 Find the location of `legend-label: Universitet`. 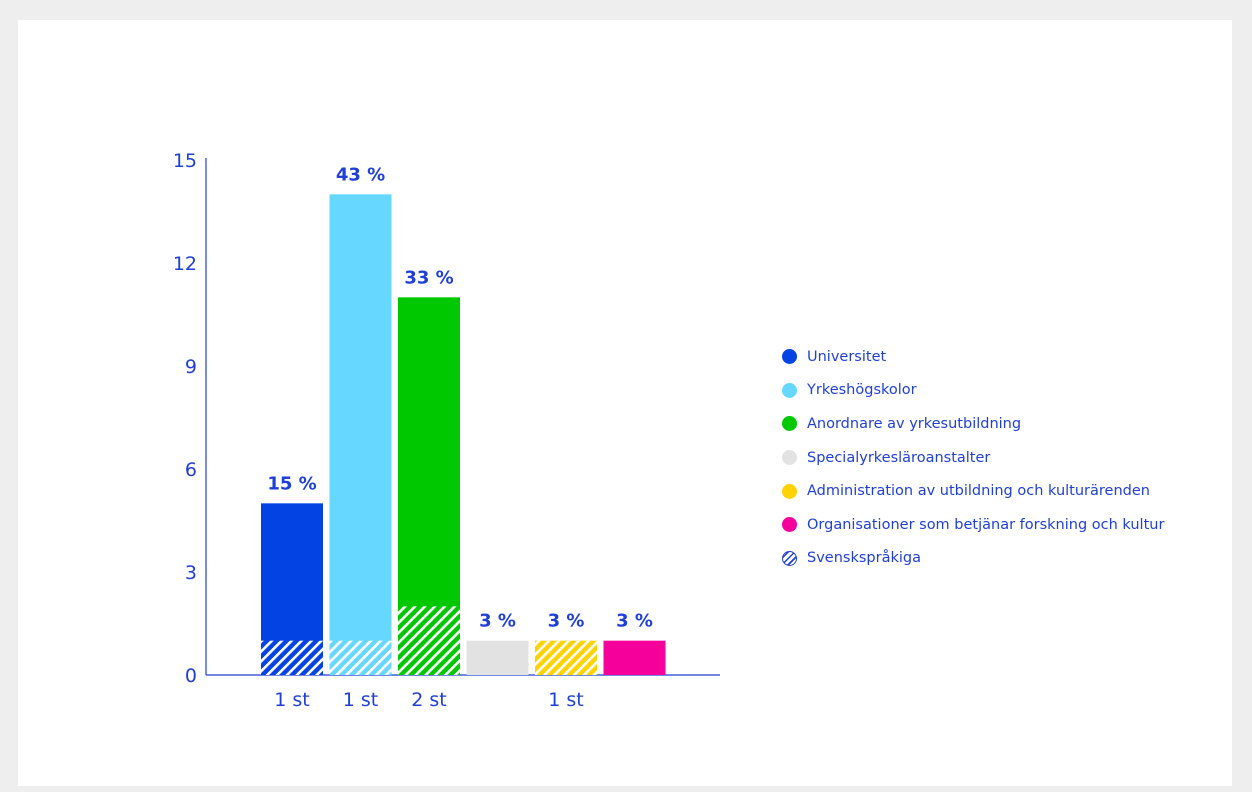

legend-label: Universitet is located at coordinates (847, 356).